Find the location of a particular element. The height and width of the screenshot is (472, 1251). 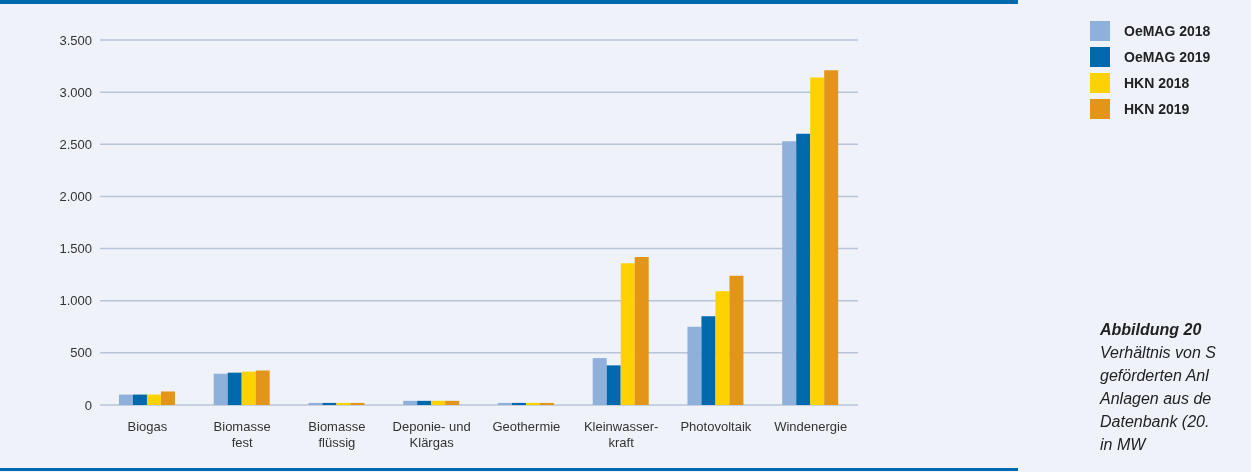

legend-label: HKN 2019 is located at coordinates (1157, 109).